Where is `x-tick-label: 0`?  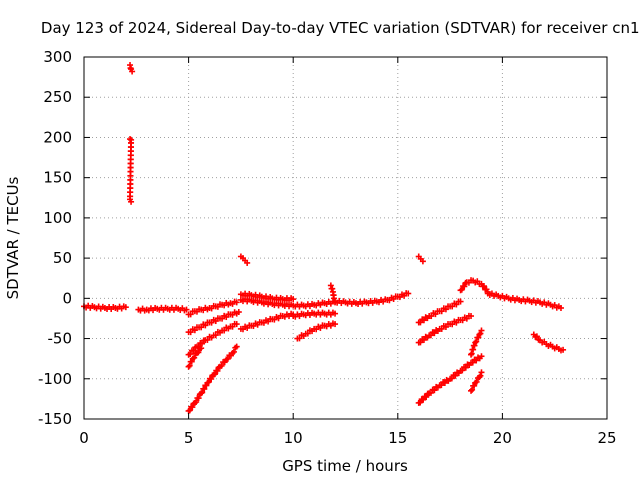
x-tick-label: 0 is located at coordinates (84, 438).